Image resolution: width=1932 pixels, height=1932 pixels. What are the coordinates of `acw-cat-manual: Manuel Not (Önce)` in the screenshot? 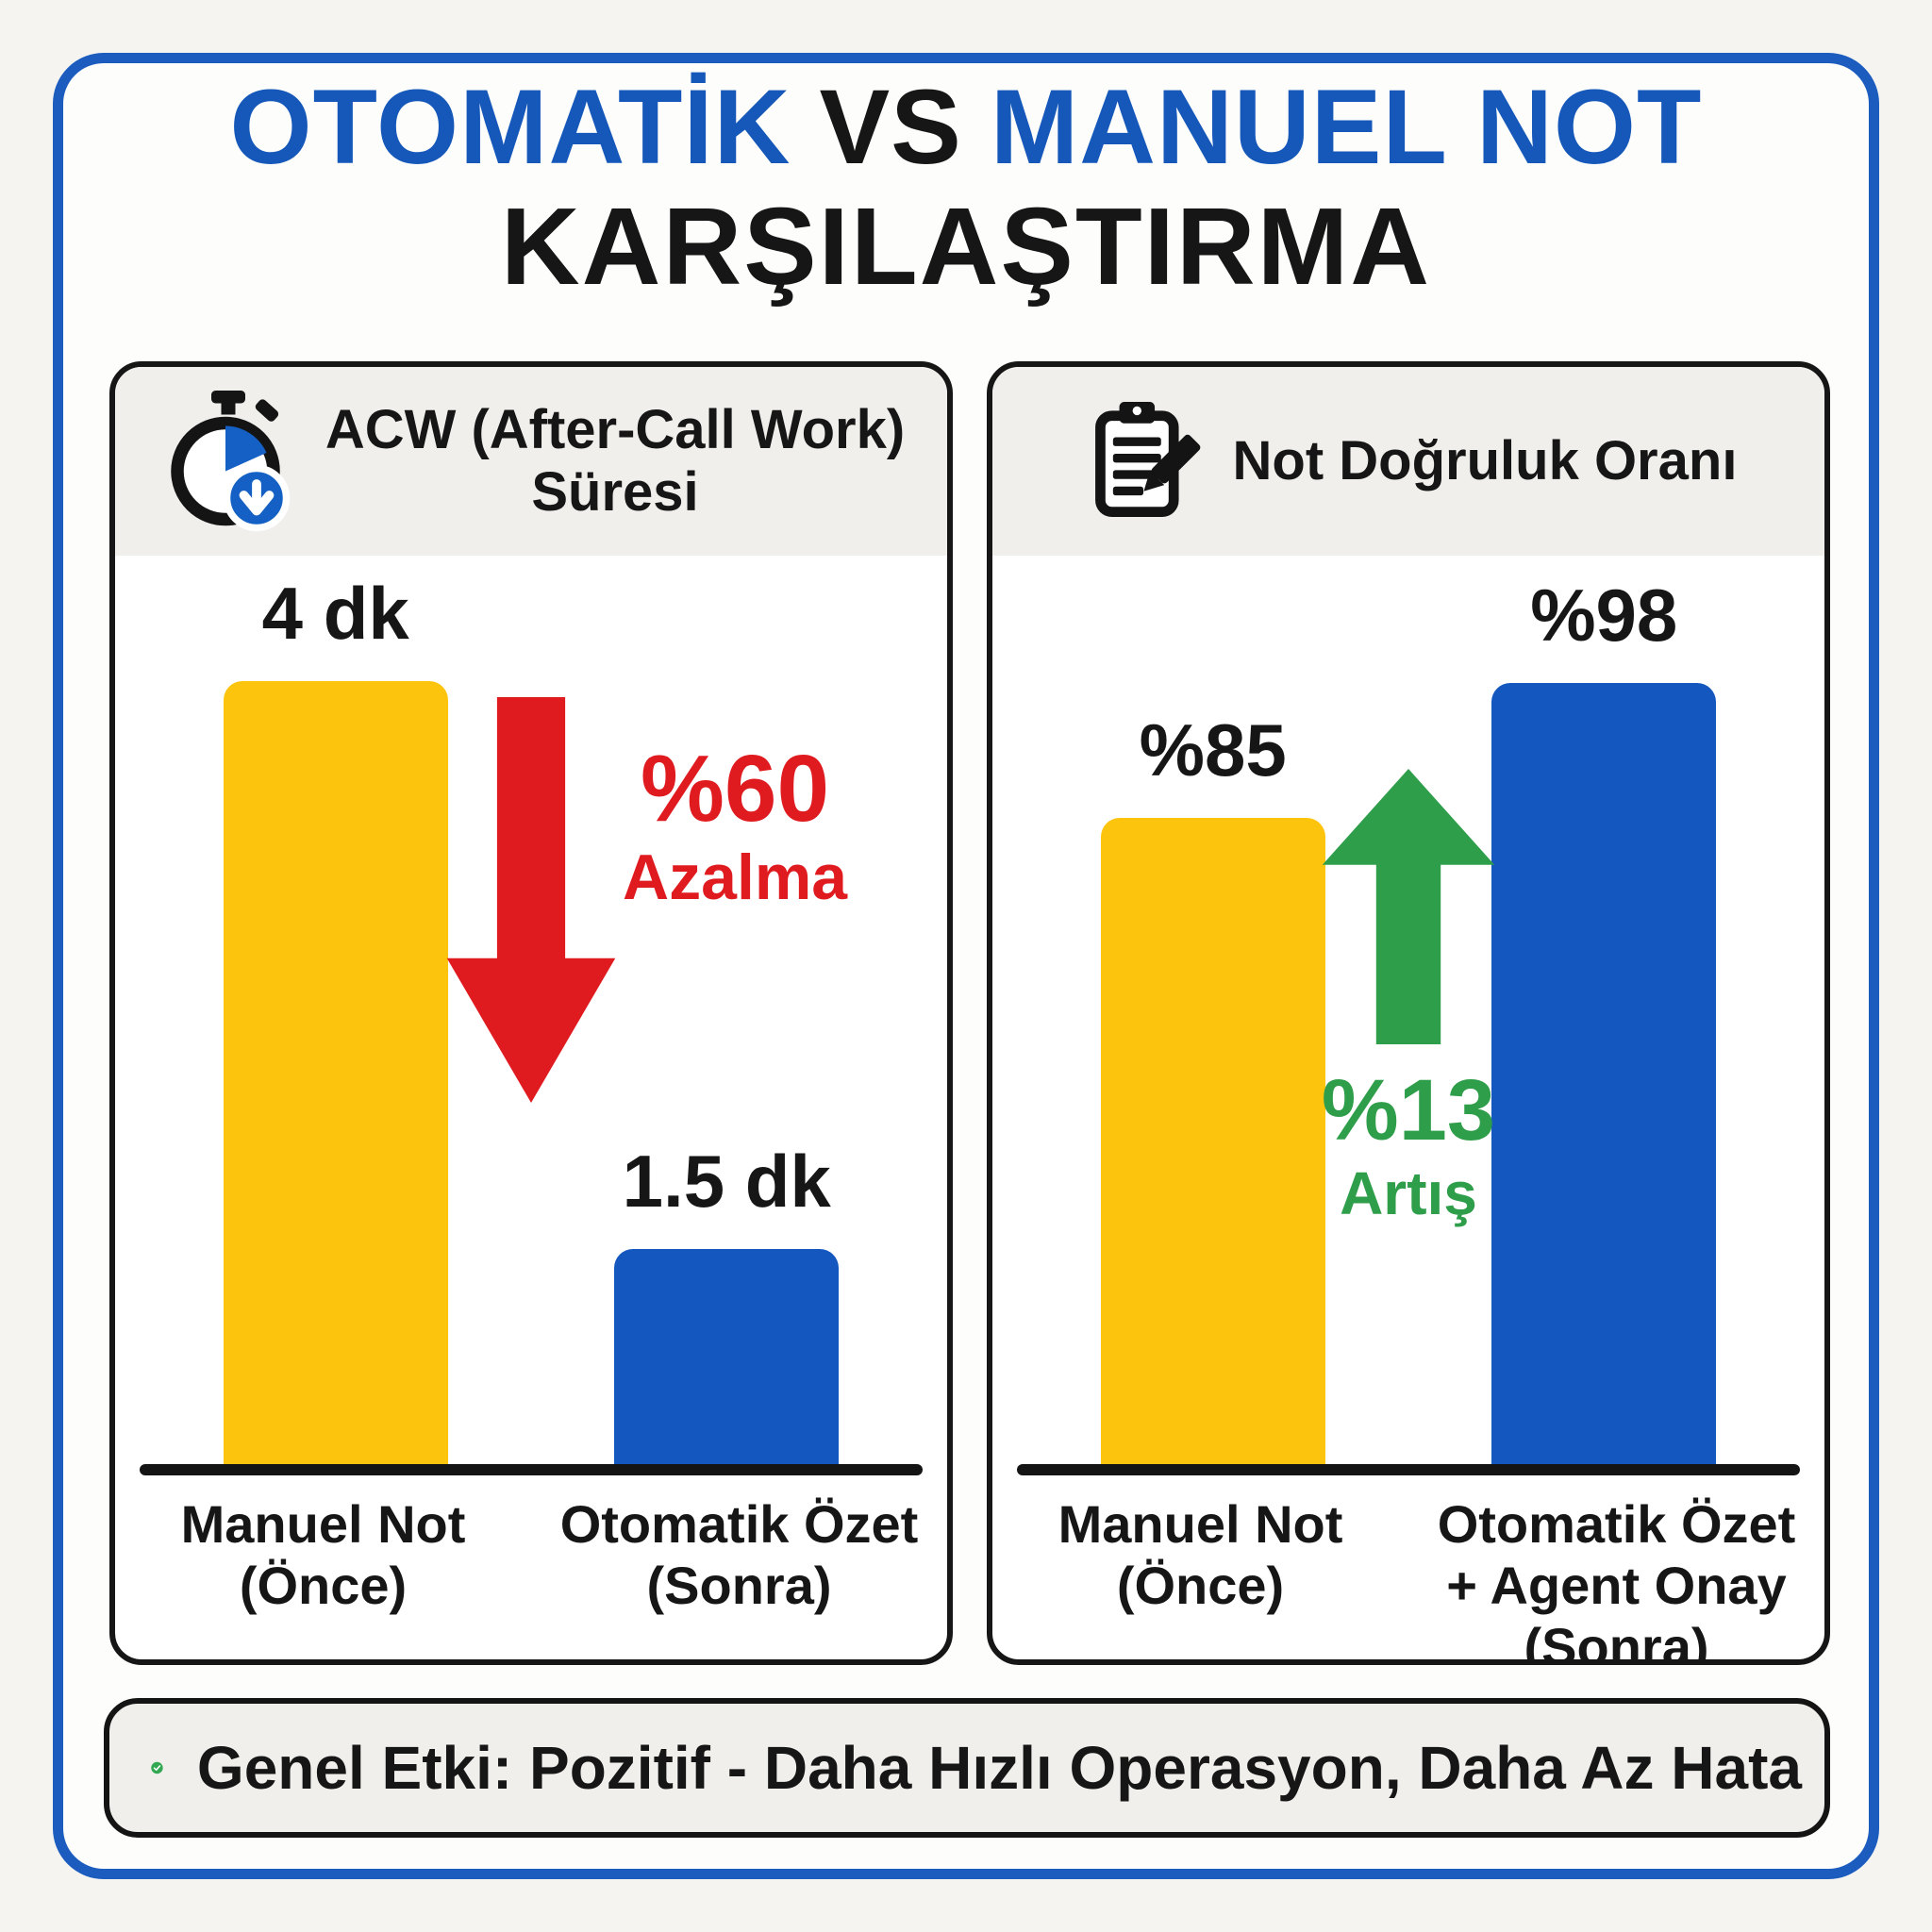 It's located at (323, 1546).